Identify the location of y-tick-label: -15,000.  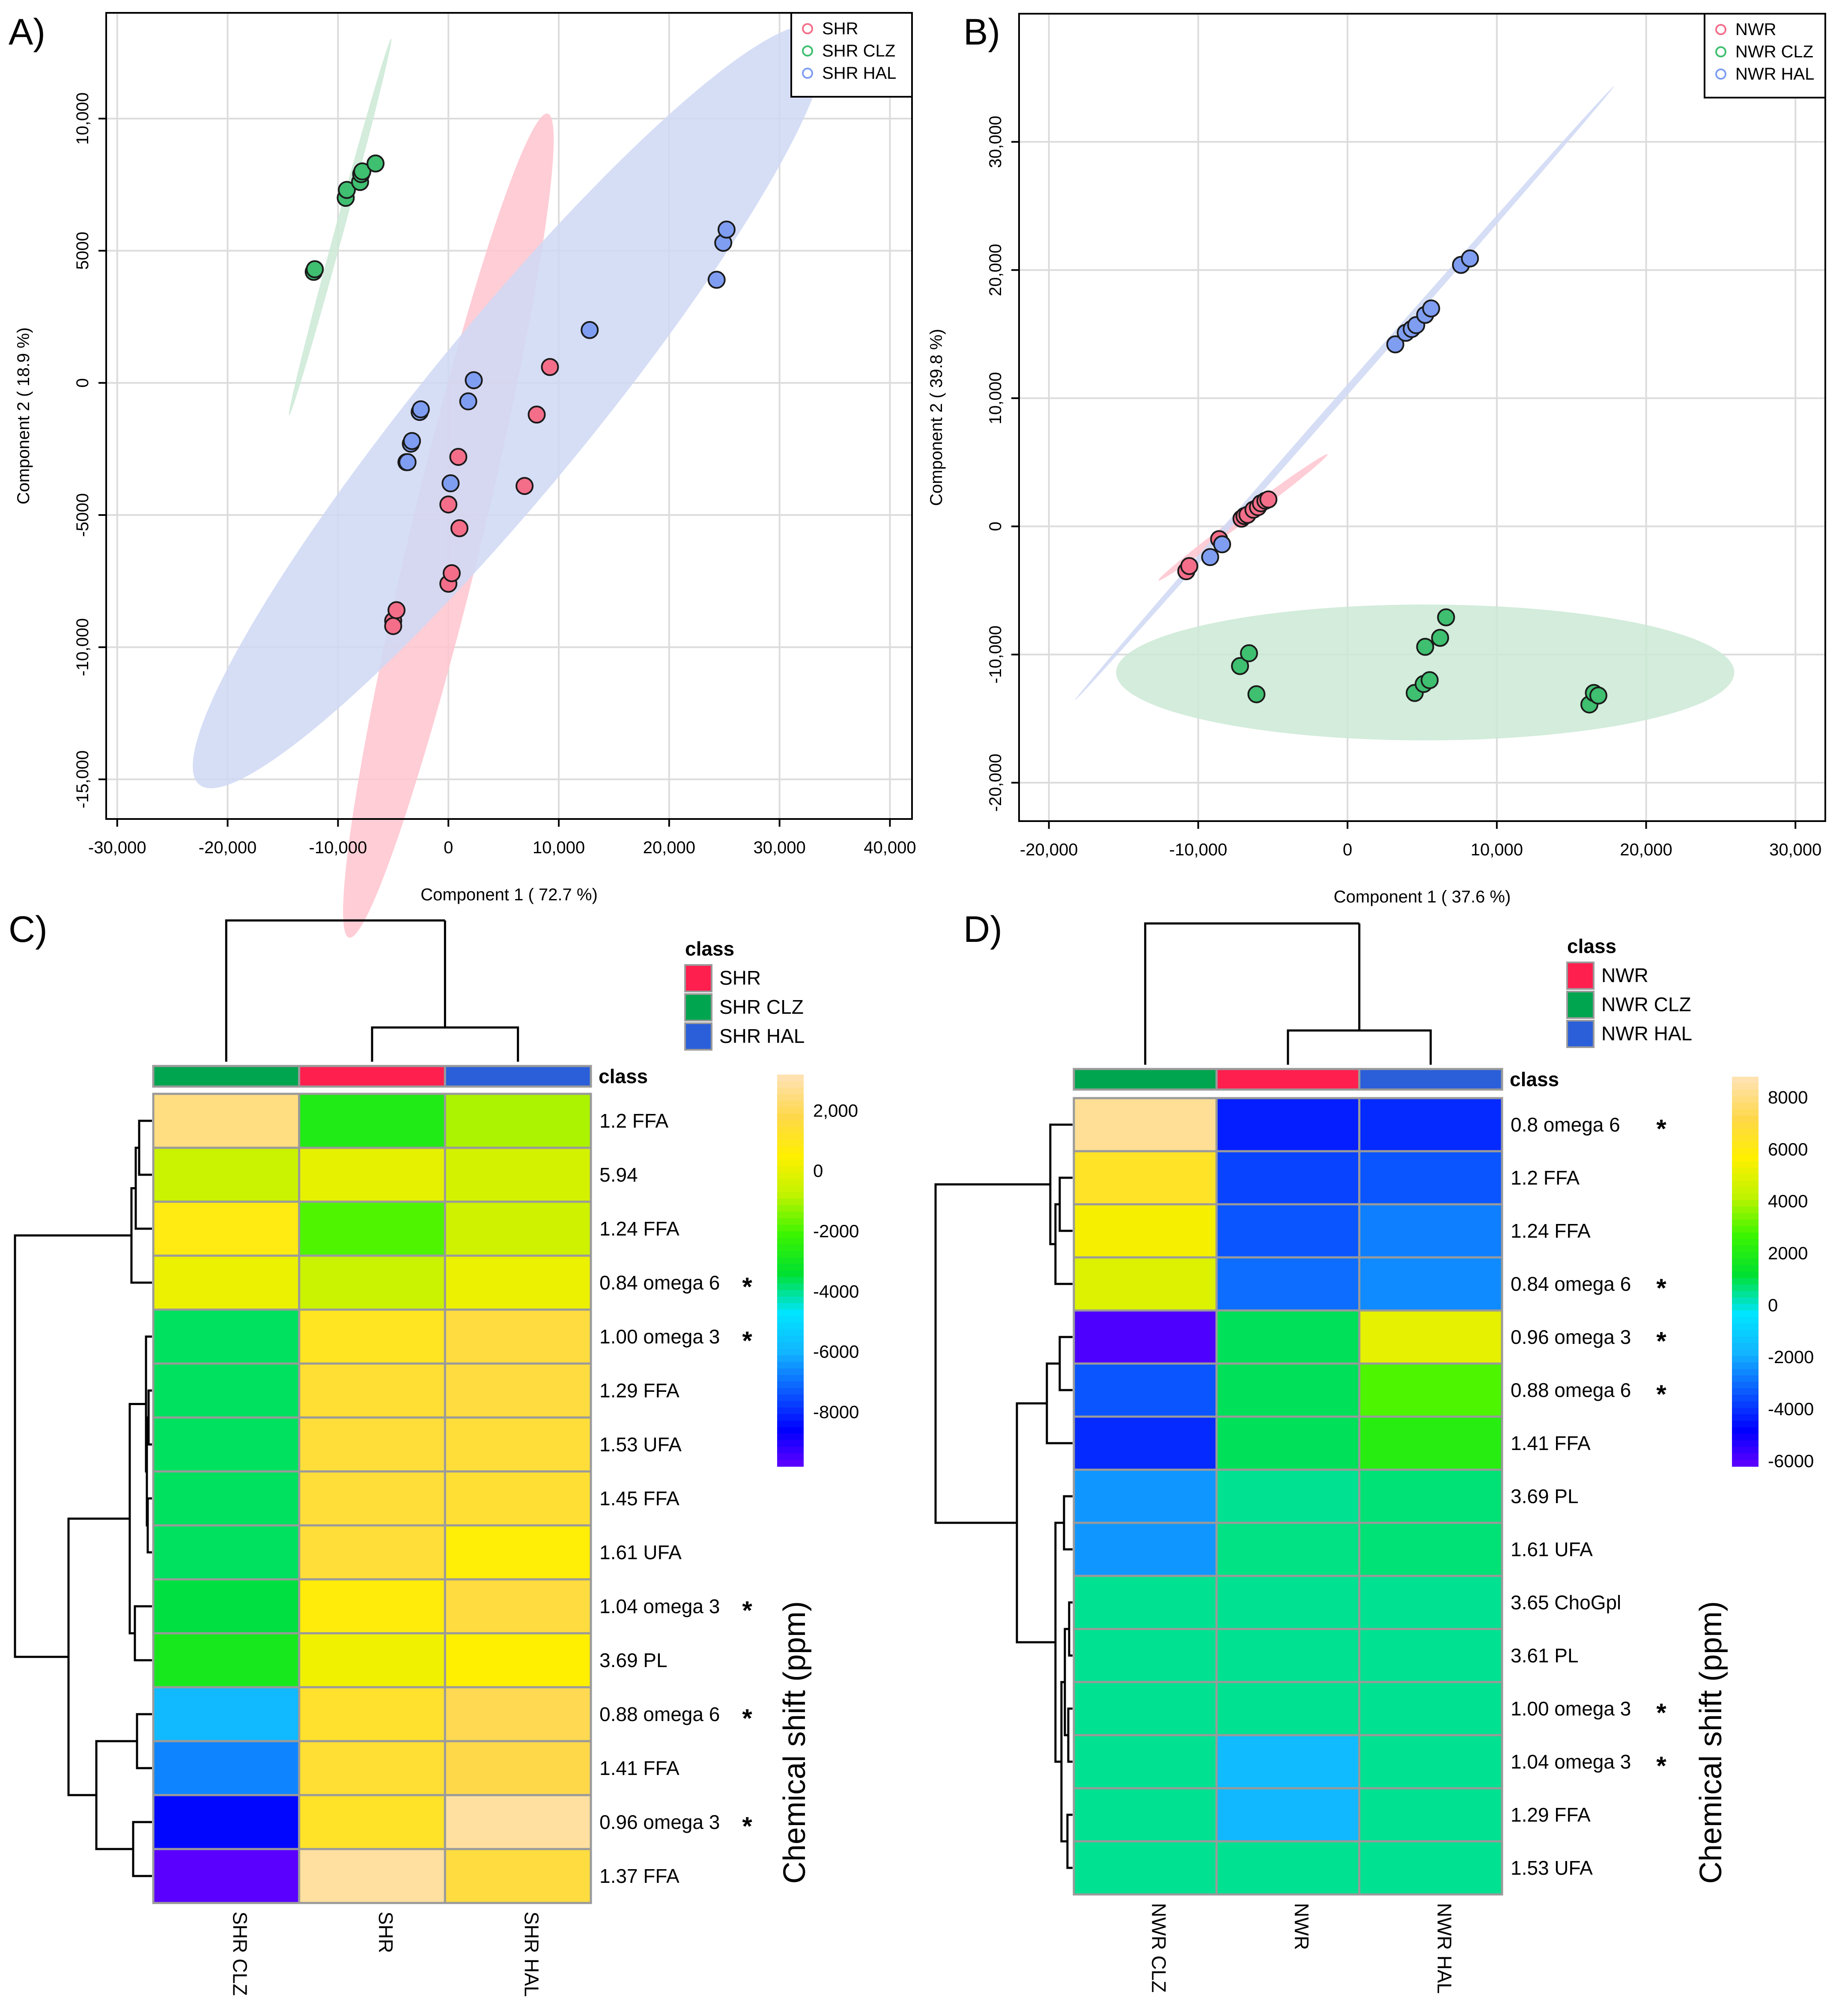
(82, 779).